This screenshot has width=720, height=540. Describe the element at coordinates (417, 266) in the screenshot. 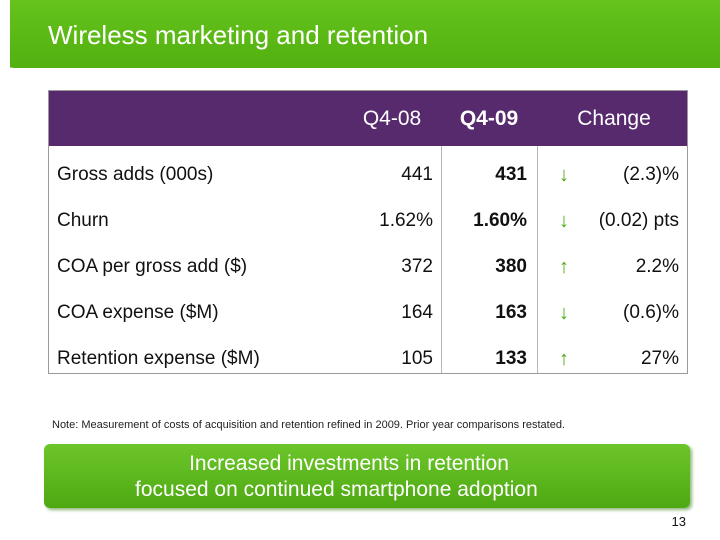

I see `value-q4-08: 372` at that location.